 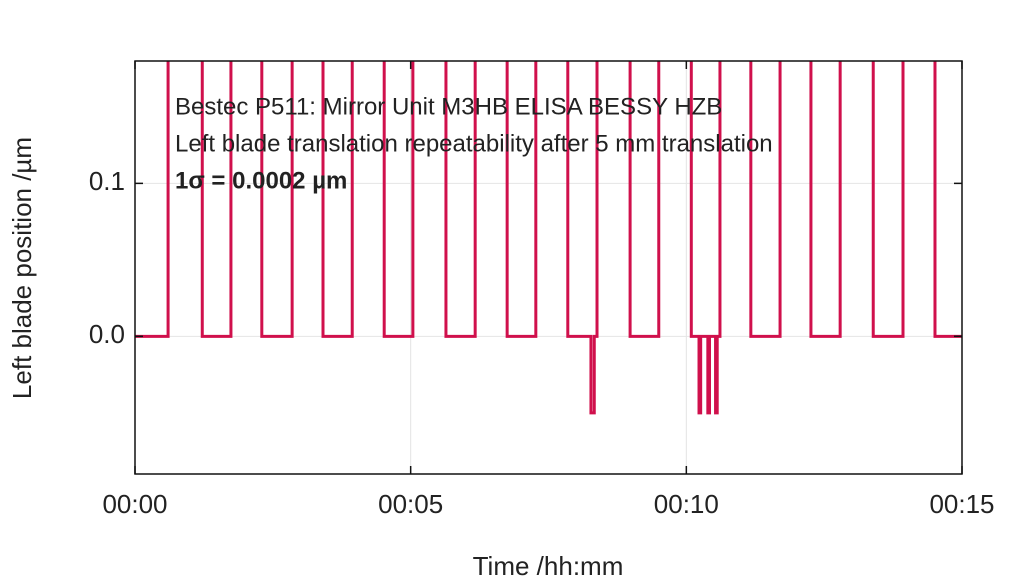 I want to click on y-tick-label: 0.0, so click(x=107, y=334).